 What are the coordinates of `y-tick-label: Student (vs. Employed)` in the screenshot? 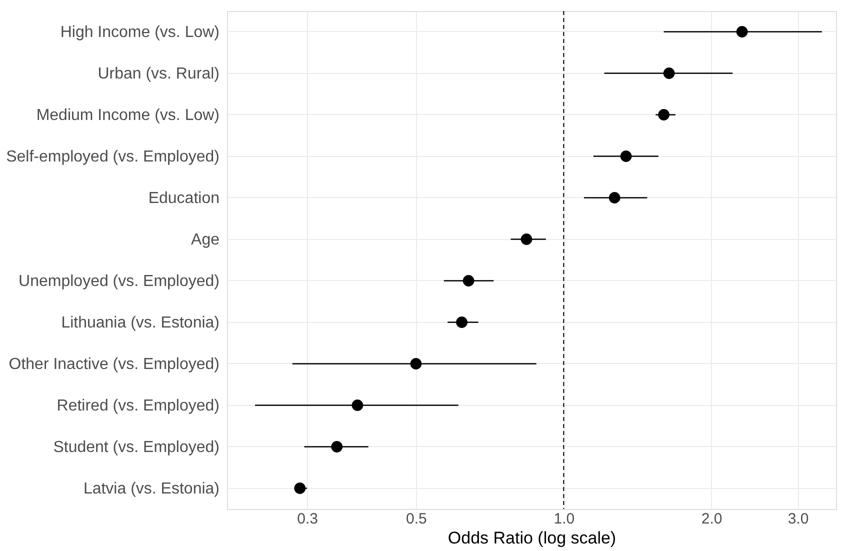 It's located at (136, 447).